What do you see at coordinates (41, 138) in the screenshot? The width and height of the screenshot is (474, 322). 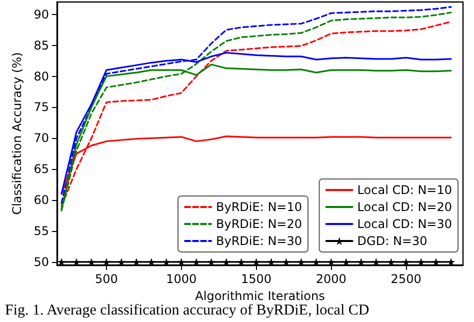 I see `y-tick-label: 70` at bounding box center [41, 138].